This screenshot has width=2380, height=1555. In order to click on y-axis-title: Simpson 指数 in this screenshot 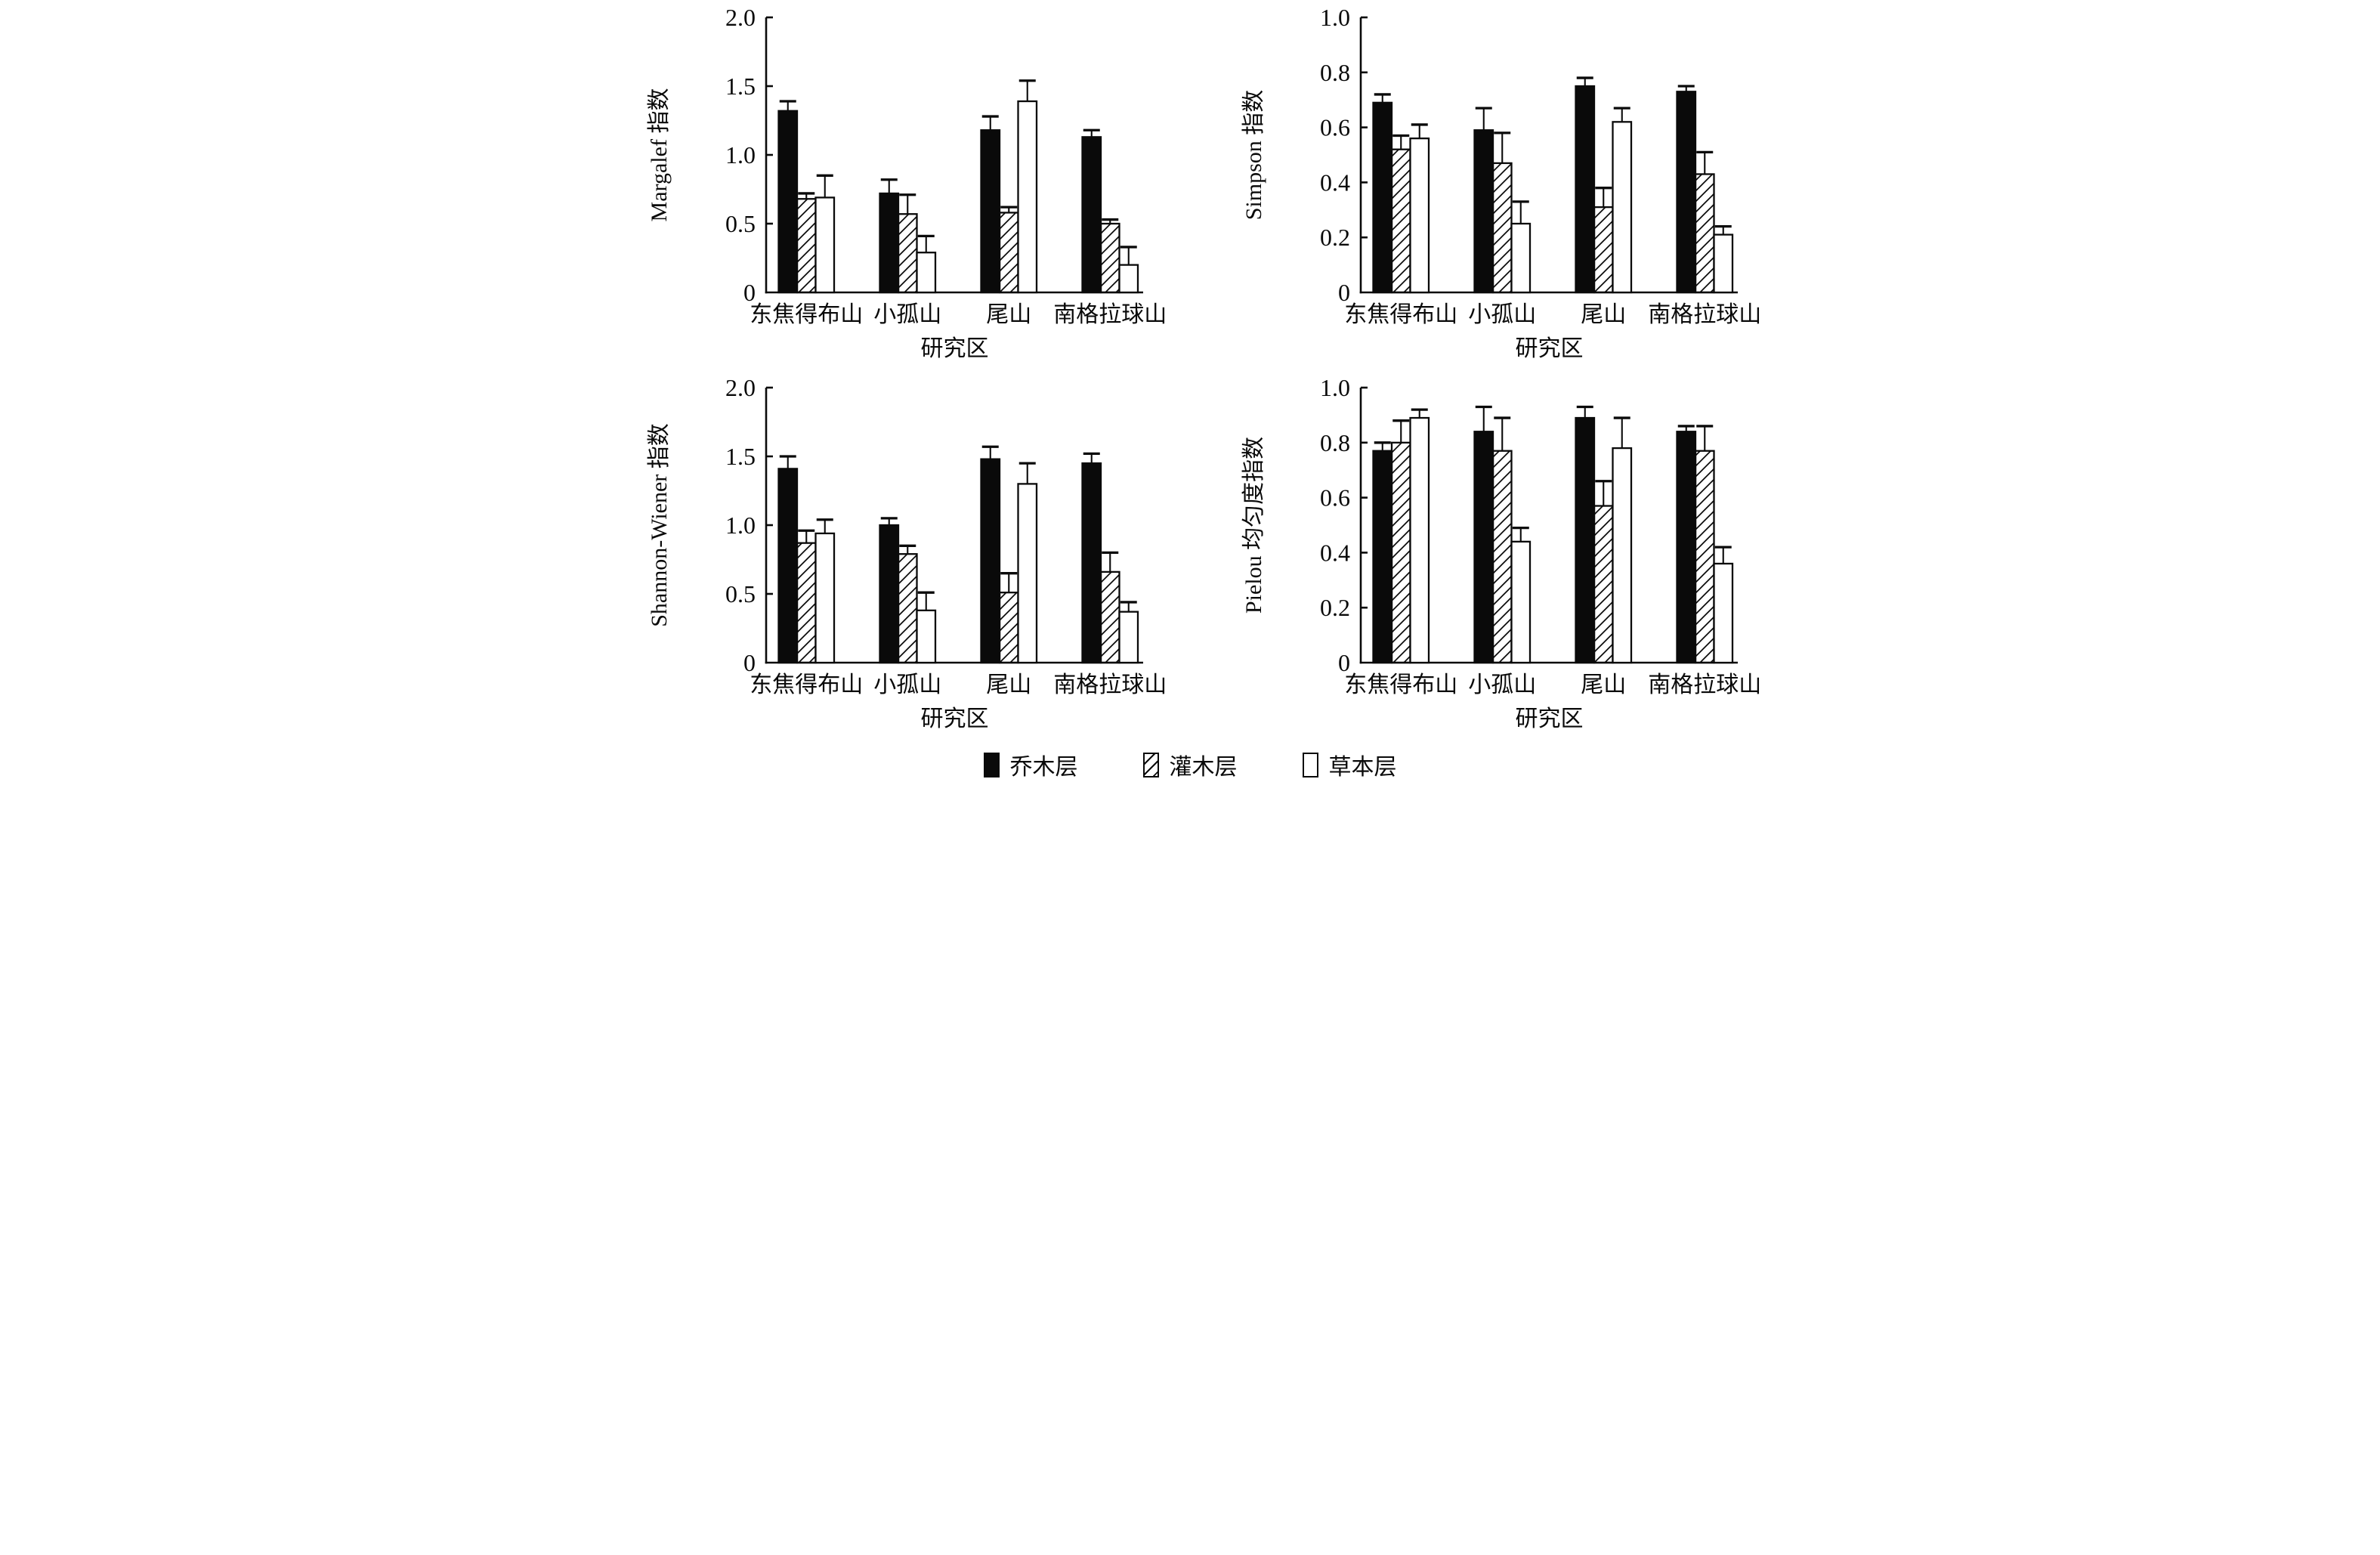, I will do `click(1253, 155)`.